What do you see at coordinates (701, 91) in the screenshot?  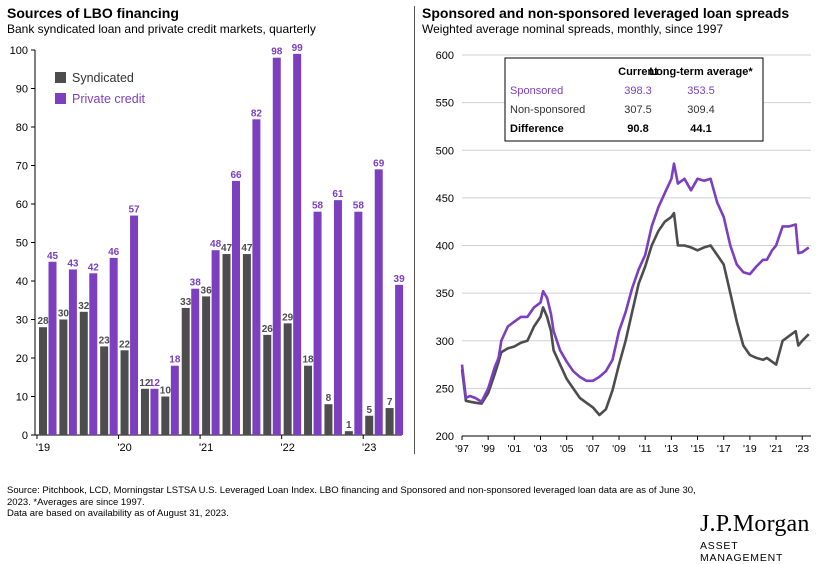 I see `table-average-sponsored: 353.5` at bounding box center [701, 91].